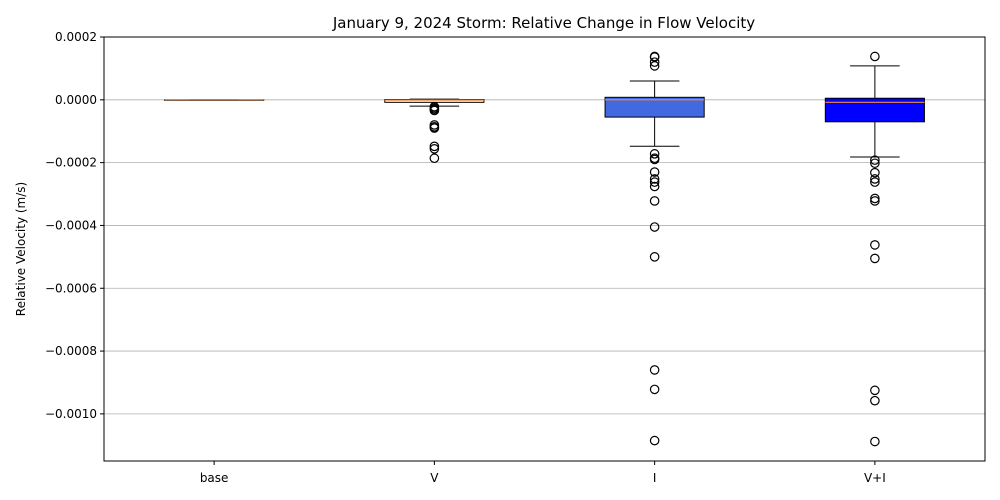 This screenshot has height=500, width=1000. I want to click on box-group-v-i, so click(874, 249).